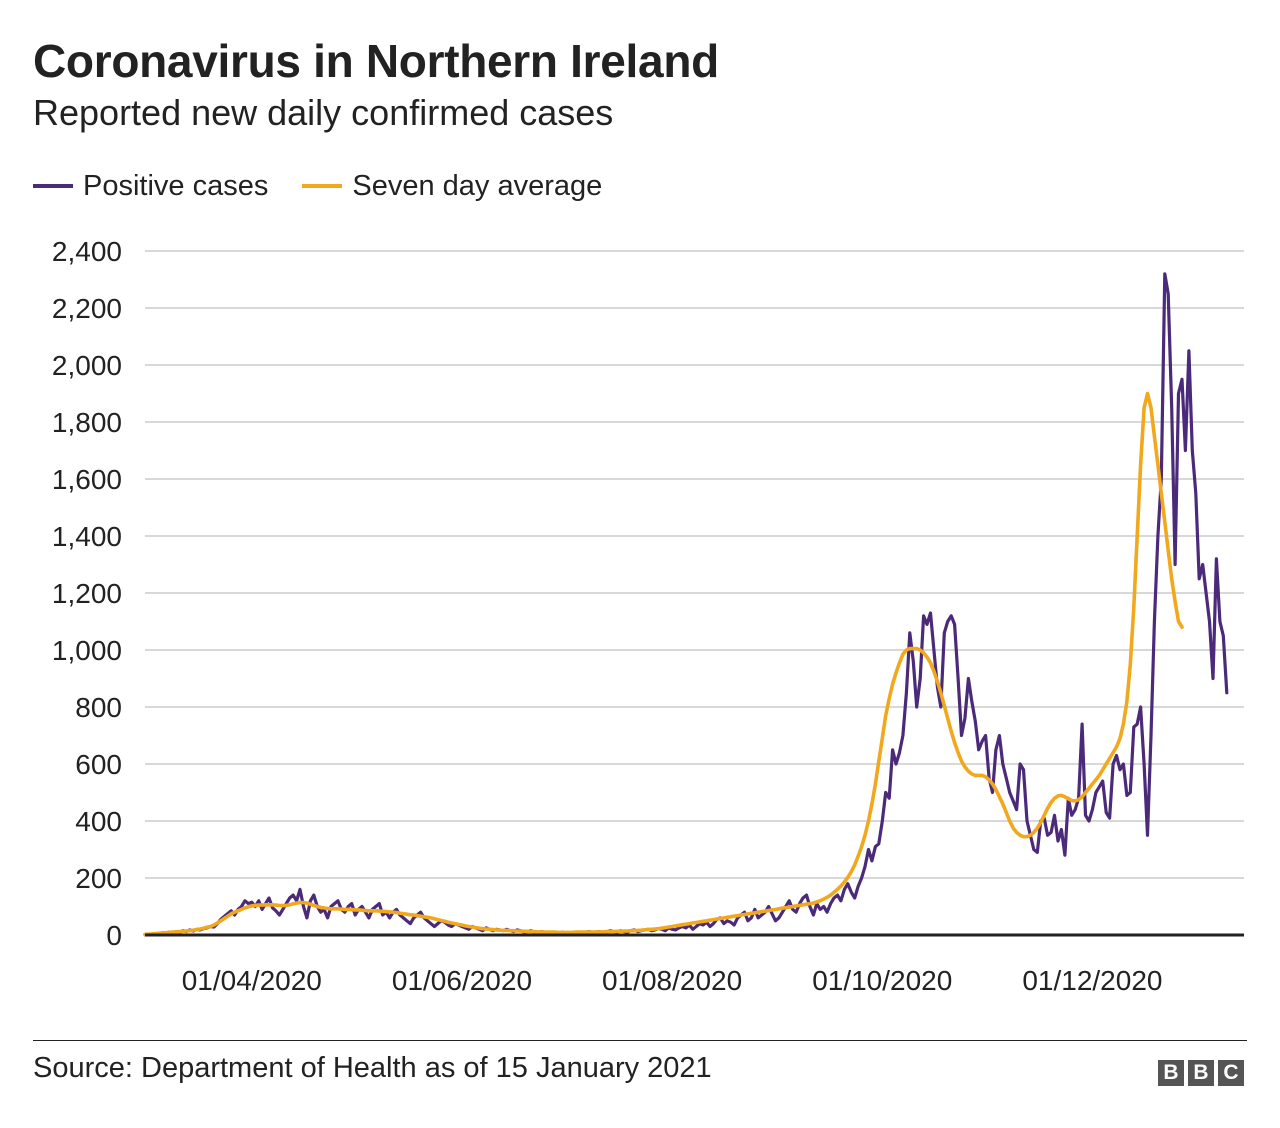 The width and height of the screenshot is (1280, 1128). Describe the element at coordinates (87, 251) in the screenshot. I see `y-tick-label: 2,400` at that location.